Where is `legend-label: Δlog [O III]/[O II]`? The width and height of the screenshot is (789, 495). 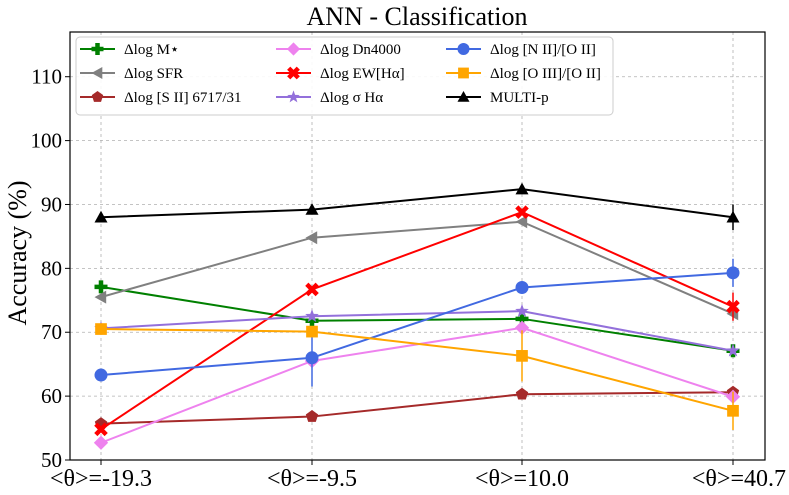
legend-label: Δlog [O III]/[O II] is located at coordinates (545, 74).